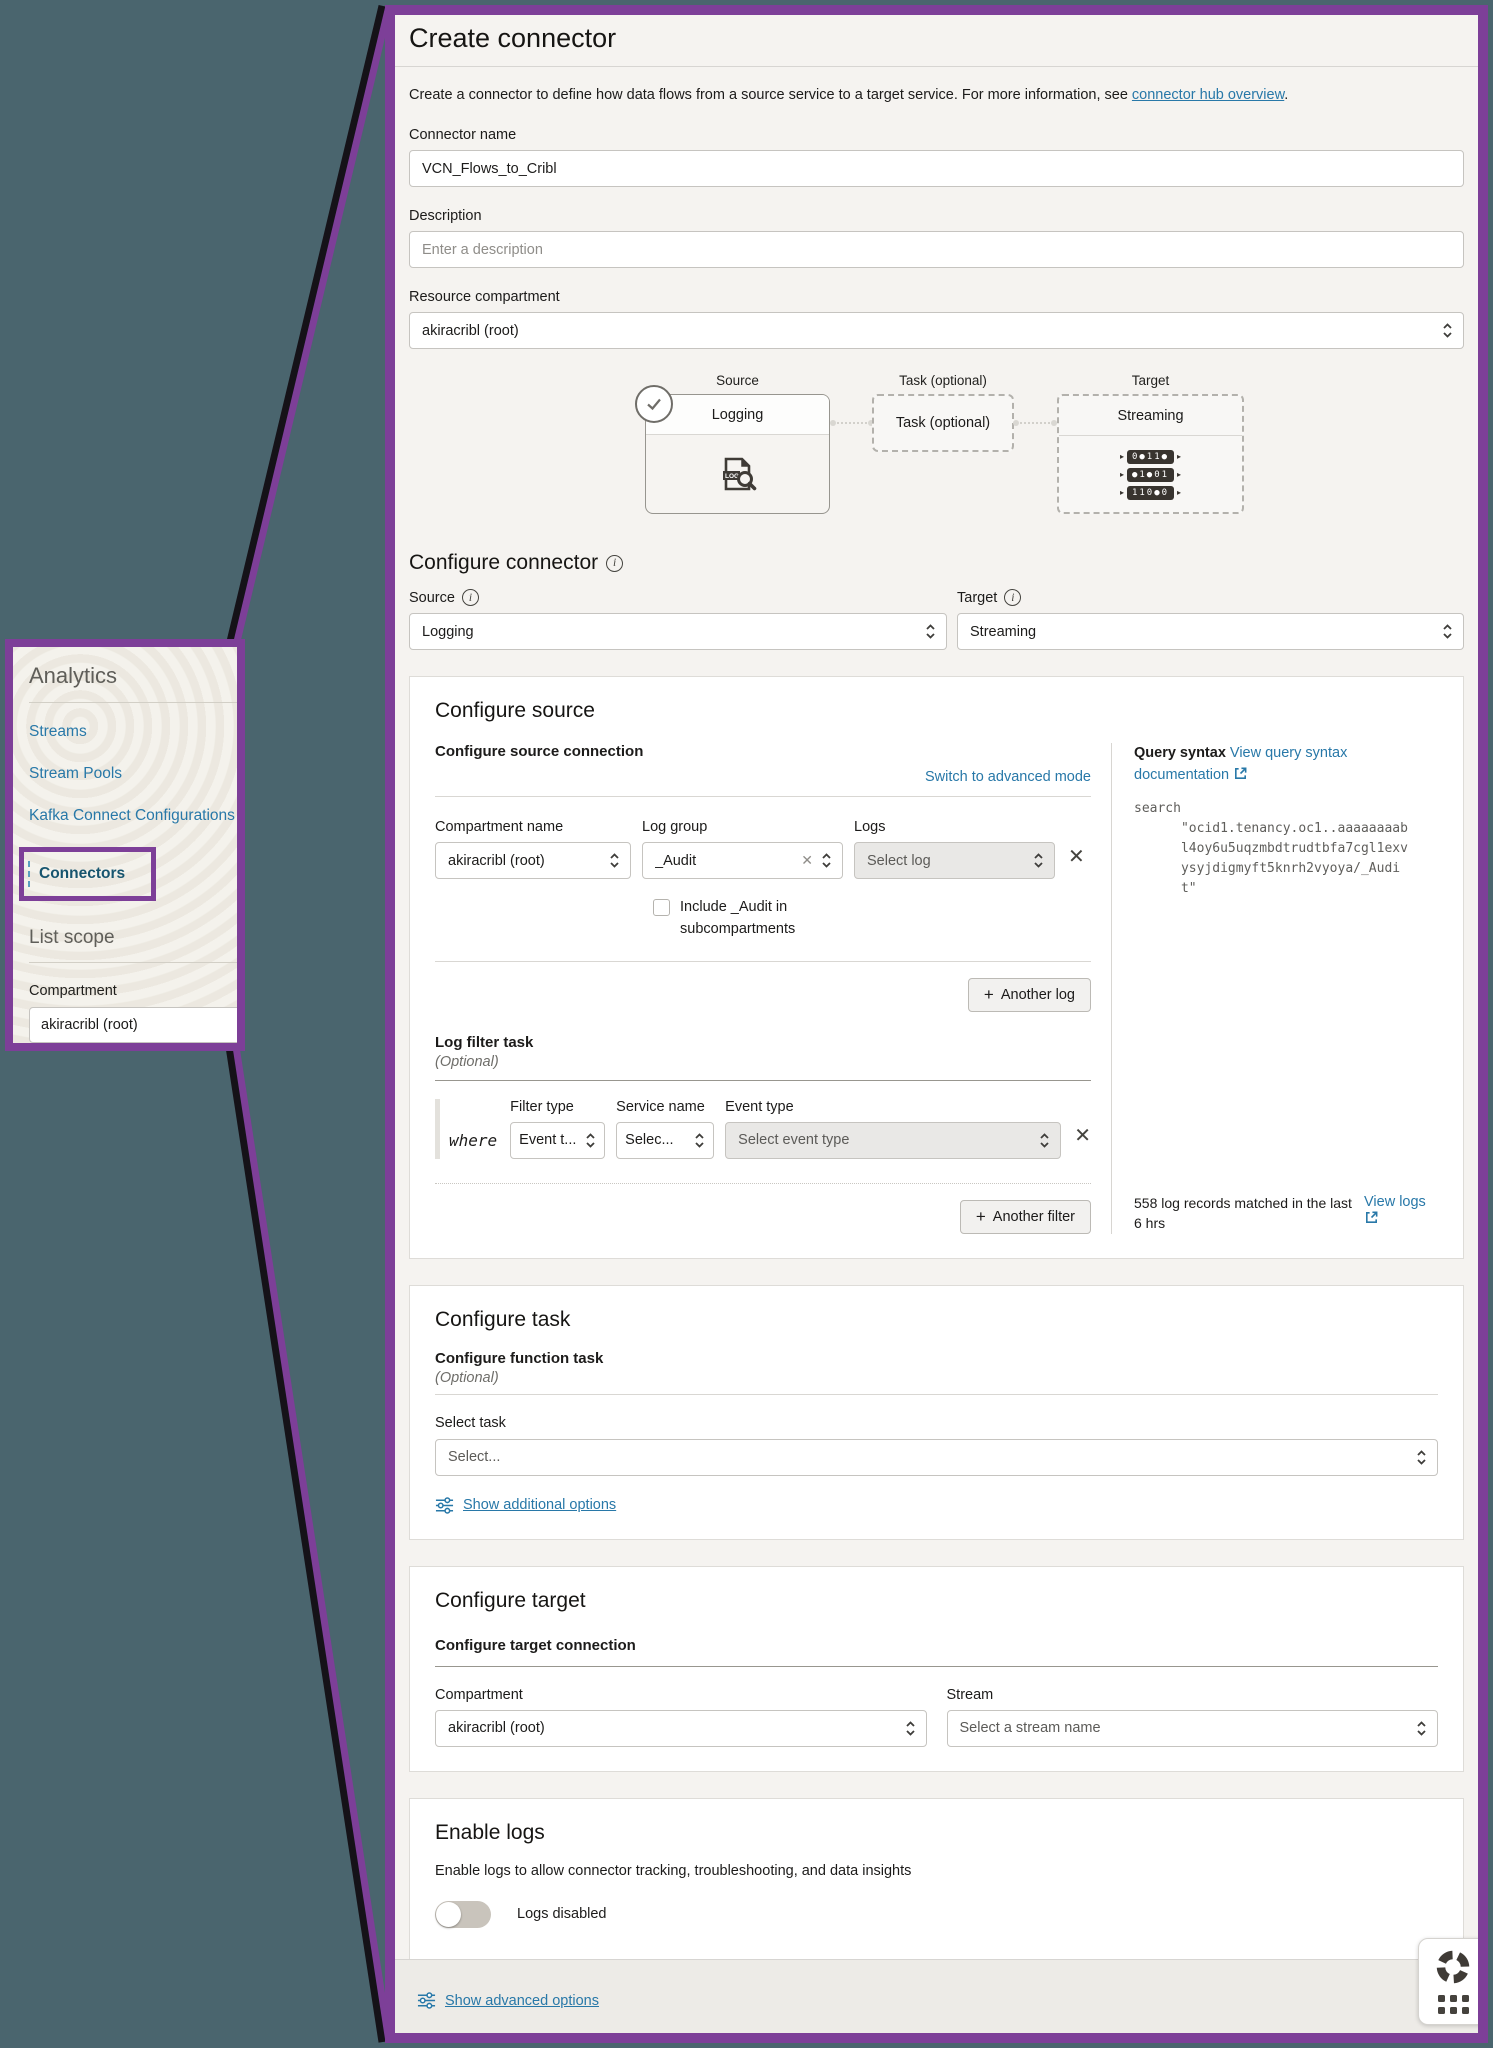 This screenshot has height=2048, width=1493. What do you see at coordinates (1208, 95) in the screenshot?
I see `connector-hub-overview-link: connector hub overview` at bounding box center [1208, 95].